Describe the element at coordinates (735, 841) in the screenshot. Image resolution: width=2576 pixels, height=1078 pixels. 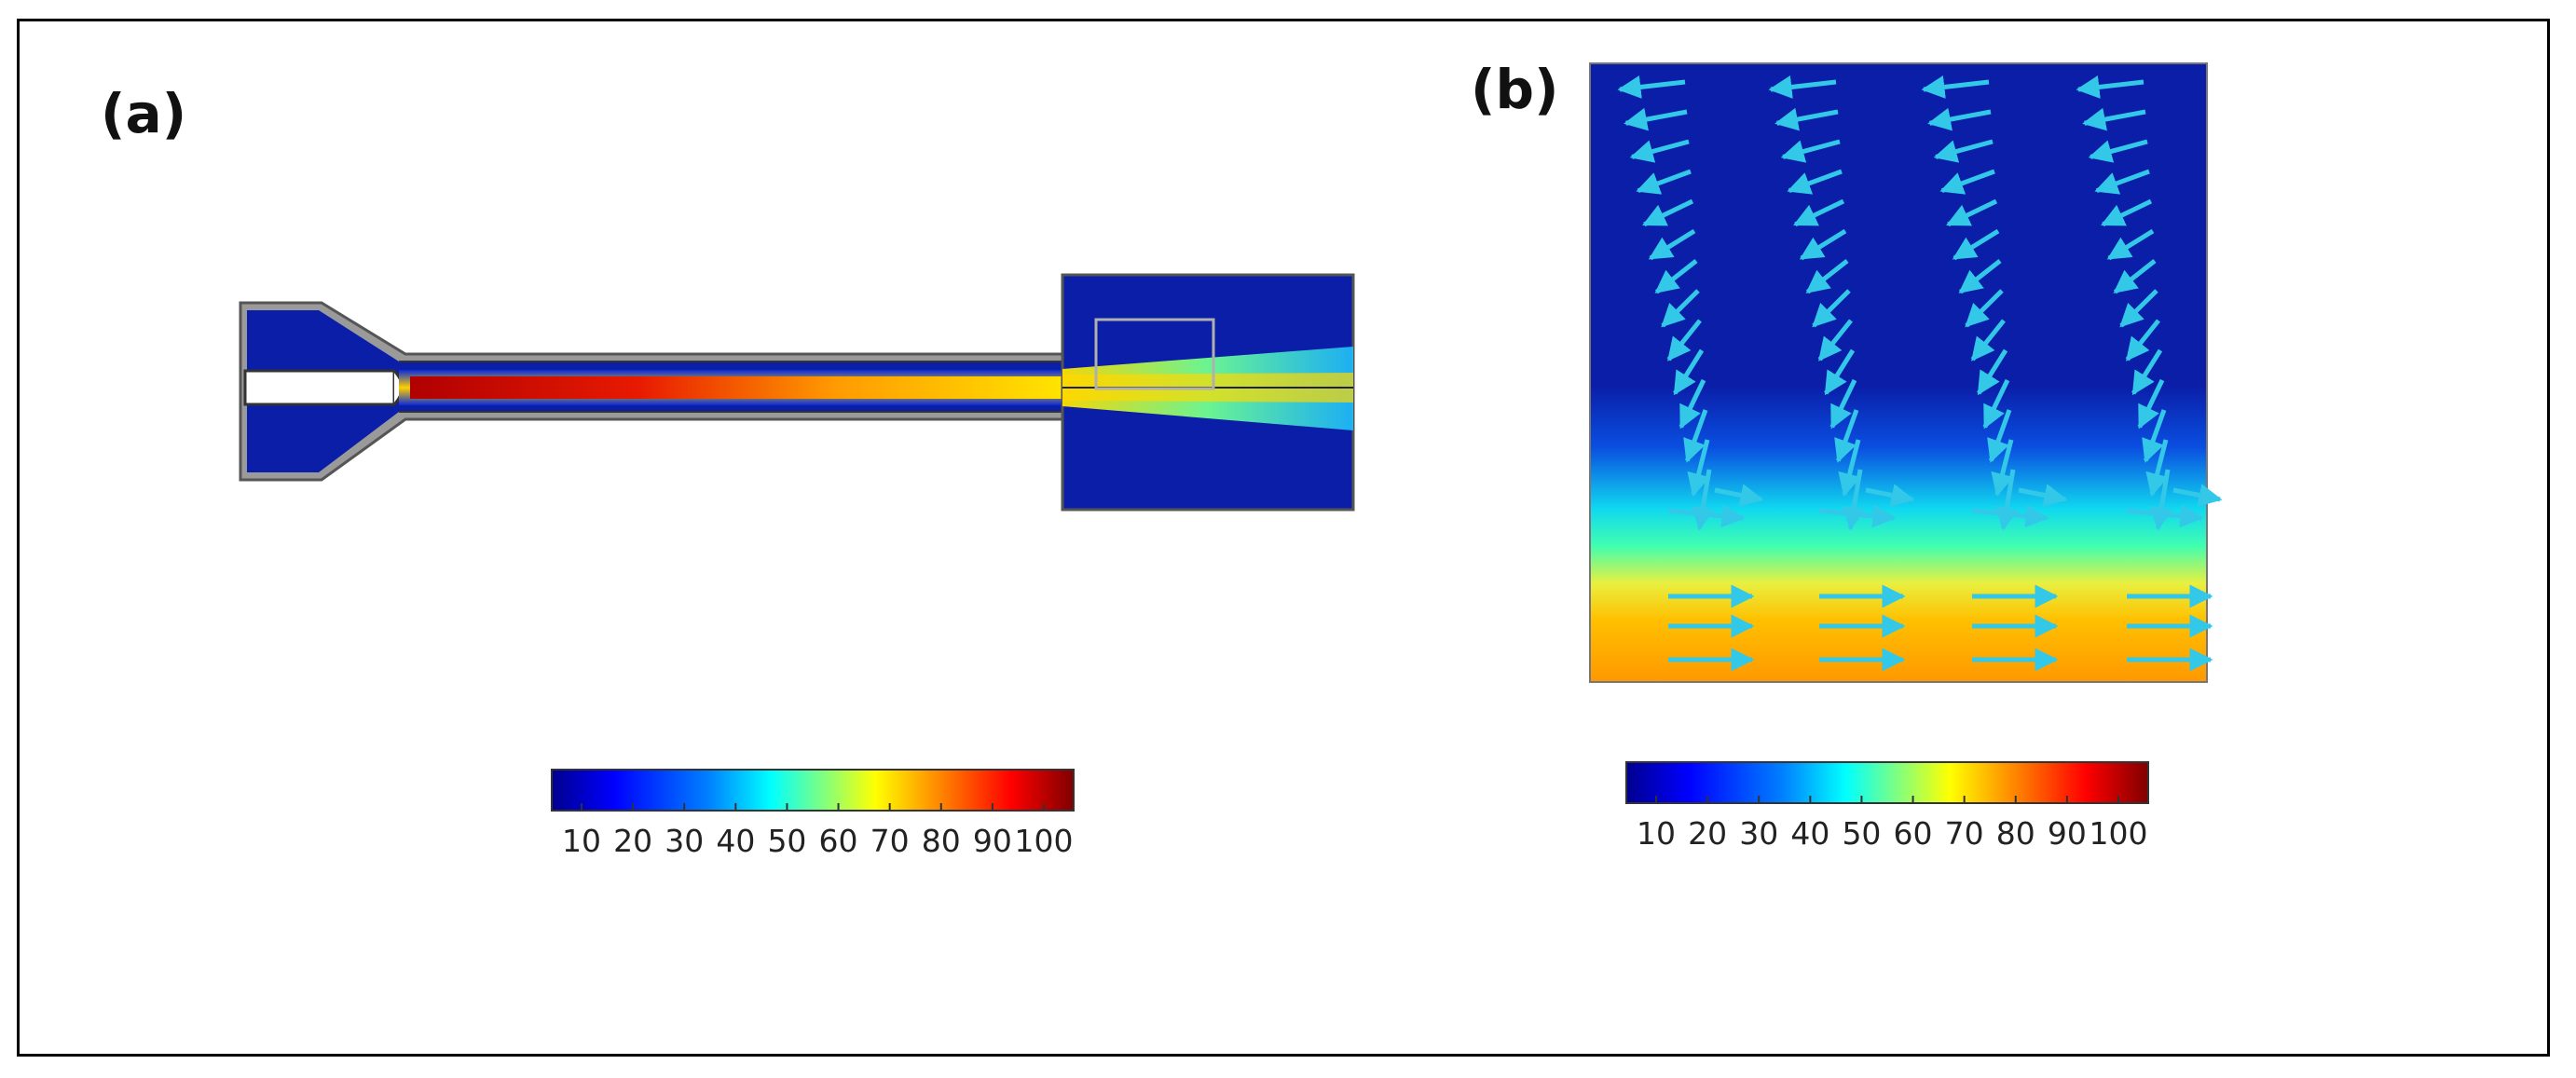
I see `colorbar-a-tick-label: 40` at that location.